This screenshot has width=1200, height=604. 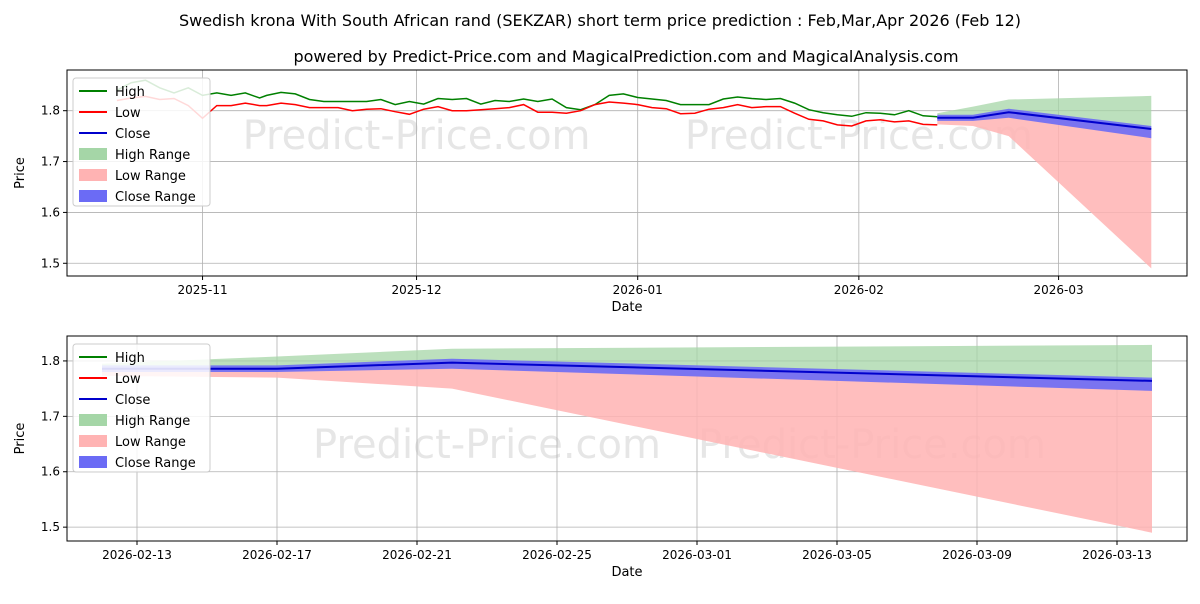 What do you see at coordinates (416, 290) in the screenshot?
I see `x-tick-label: 2025-12` at bounding box center [416, 290].